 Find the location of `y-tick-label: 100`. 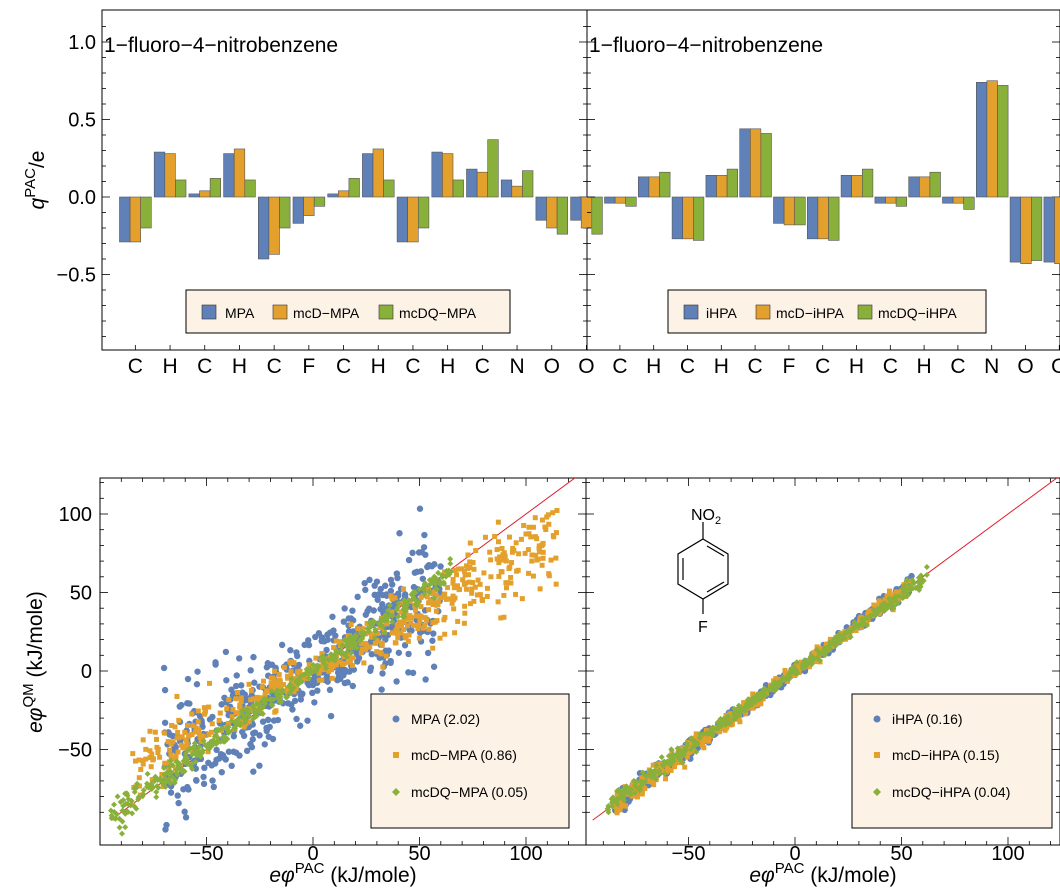

y-tick-label: 100 is located at coordinates (75, 515).